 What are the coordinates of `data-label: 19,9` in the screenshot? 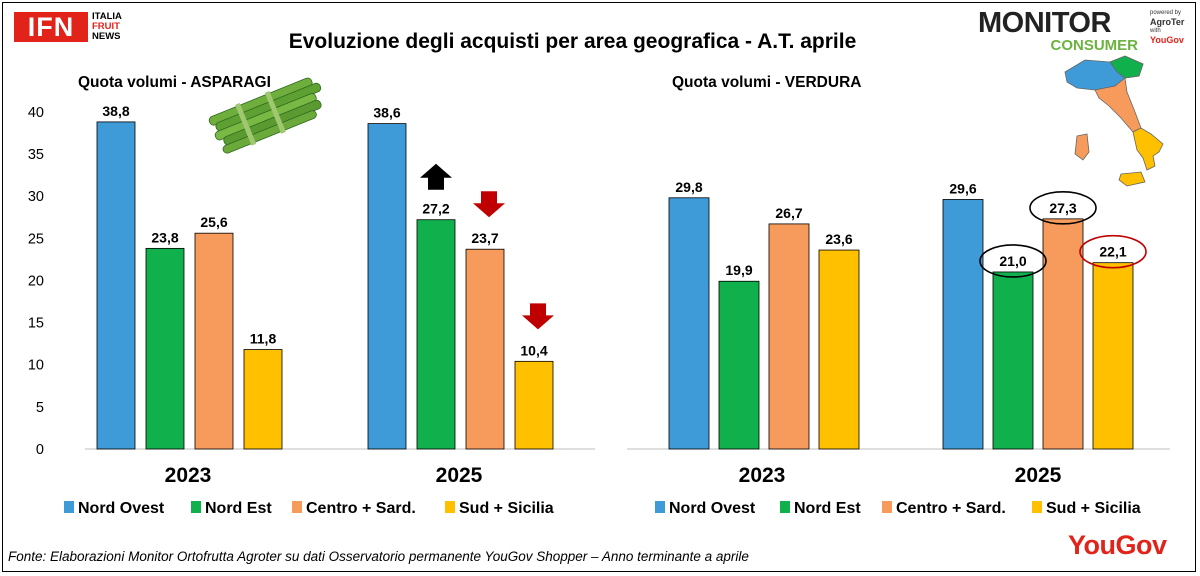 It's located at (738, 270).